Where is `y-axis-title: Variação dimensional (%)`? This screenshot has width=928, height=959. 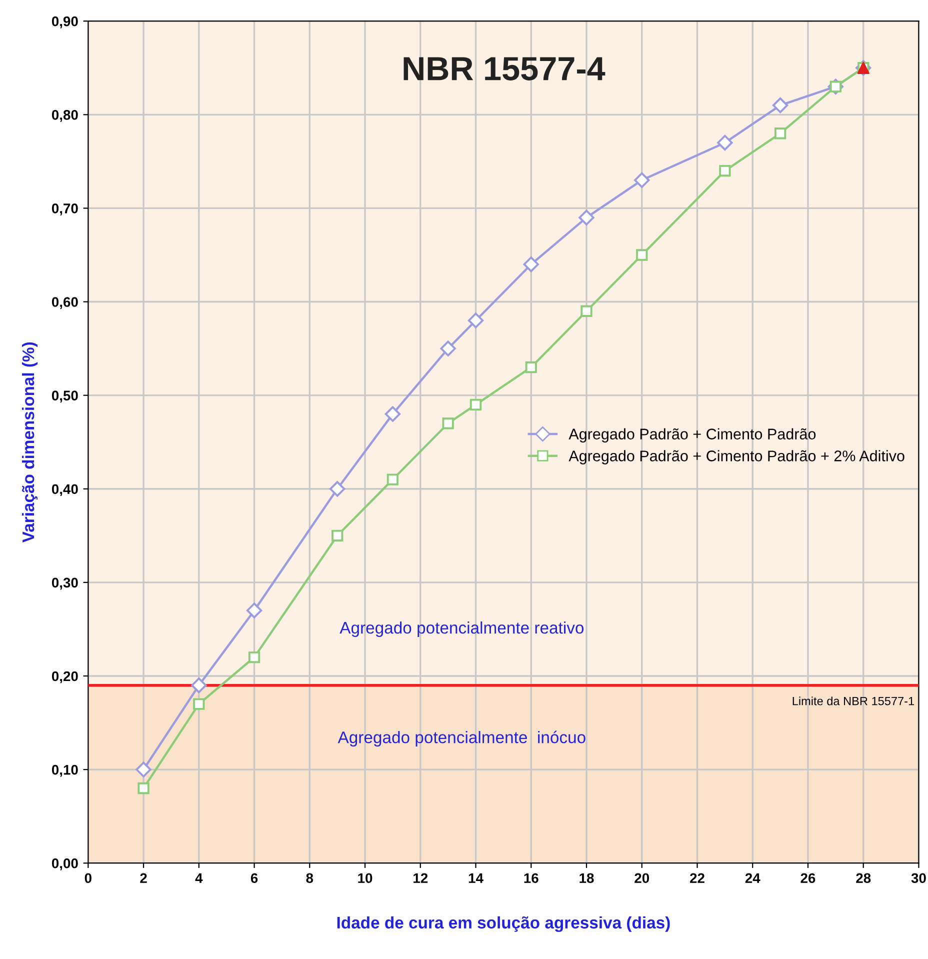 y-axis-title: Variação dimensional (%) is located at coordinates (30, 442).